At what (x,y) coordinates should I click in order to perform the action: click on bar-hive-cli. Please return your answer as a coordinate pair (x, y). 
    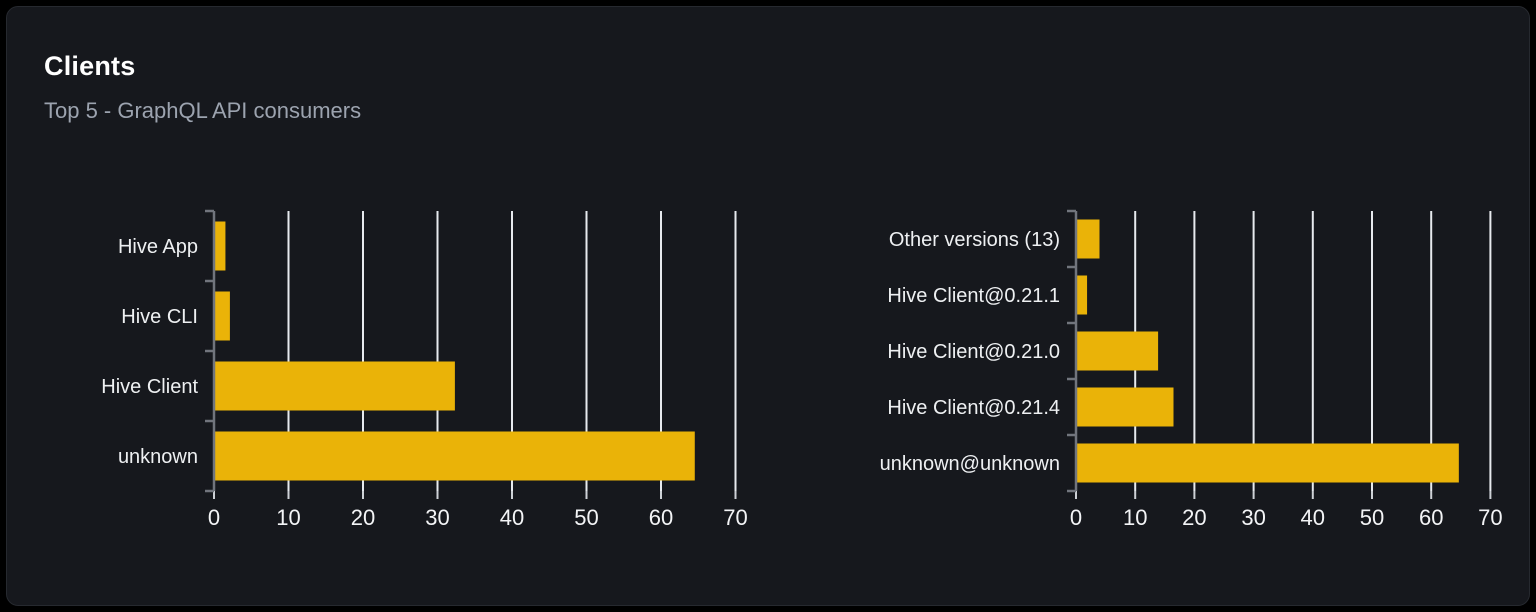
    Looking at the image, I should click on (222, 316).